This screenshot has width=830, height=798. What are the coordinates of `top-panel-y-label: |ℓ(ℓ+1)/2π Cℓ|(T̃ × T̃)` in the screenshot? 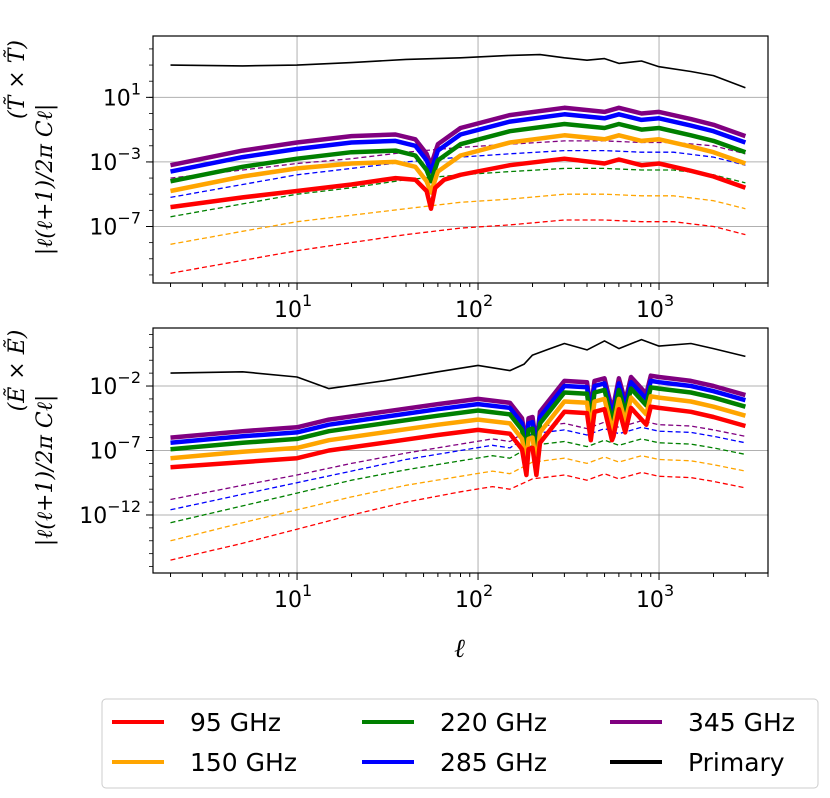 It's located at (31, 147).